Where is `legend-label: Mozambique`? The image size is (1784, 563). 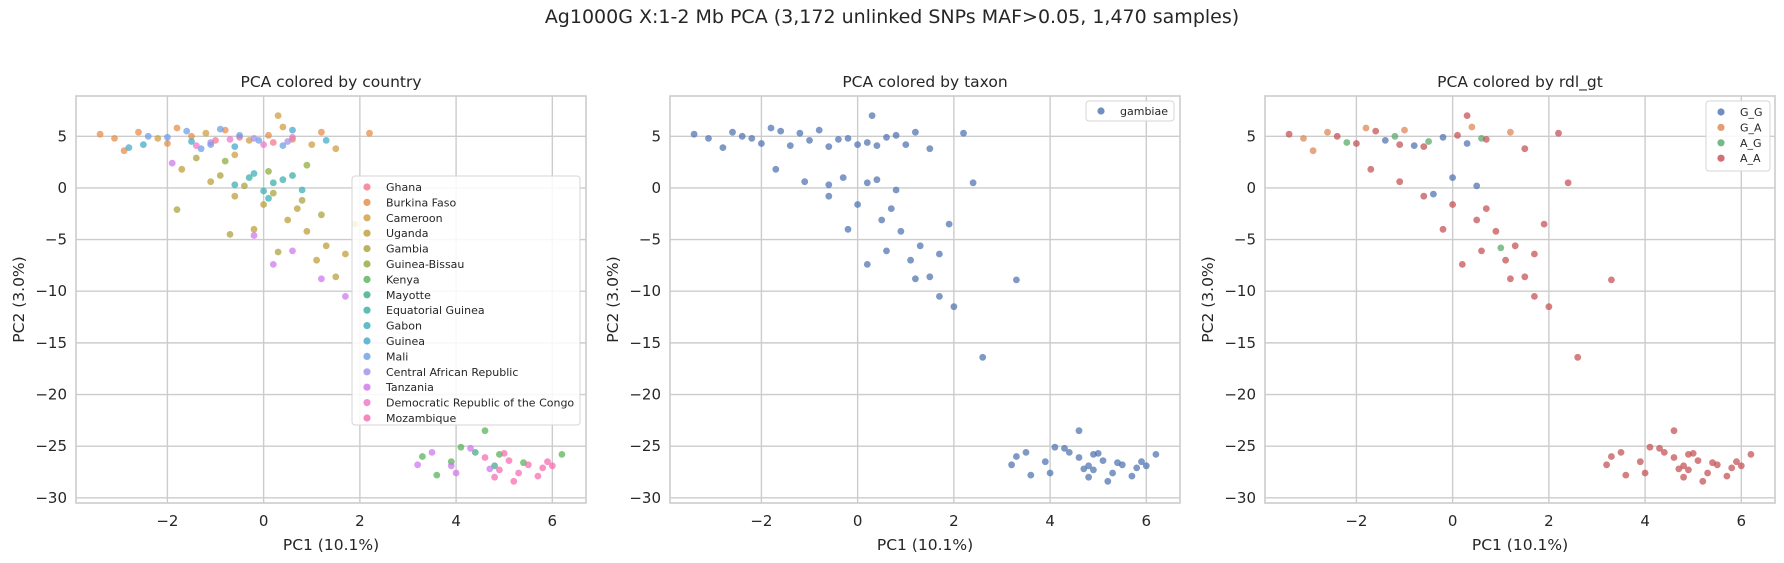 legend-label: Mozambique is located at coordinates (421, 418).